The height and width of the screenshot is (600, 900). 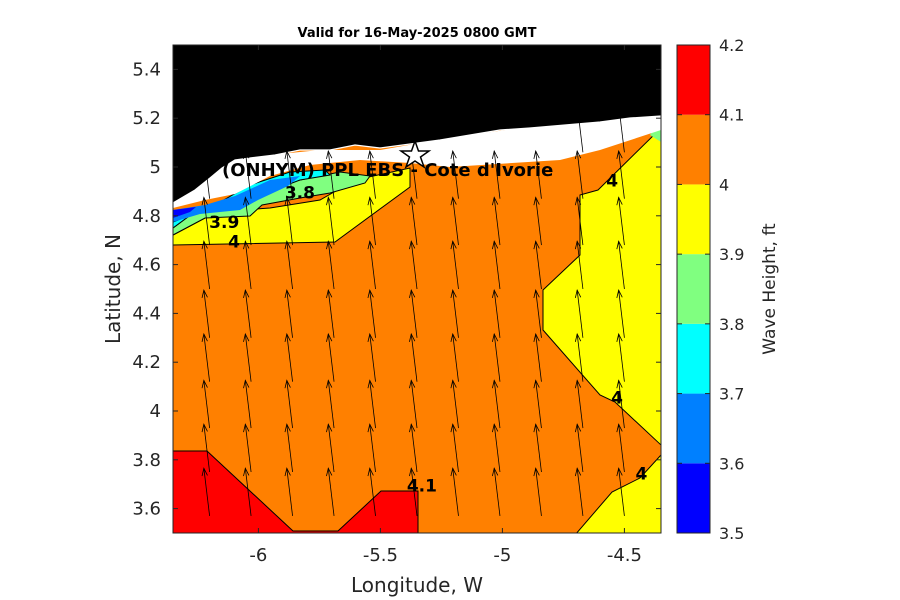 I want to click on colorbar-tick-label: 4.1, so click(x=731, y=115).